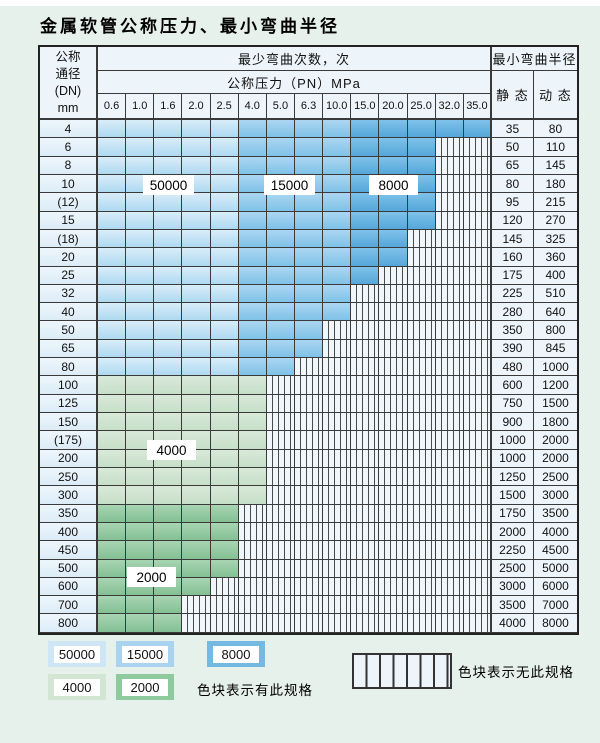 This screenshot has height=743, width=600. What do you see at coordinates (236, 654) in the screenshot?
I see `legend-value: 8000` at bounding box center [236, 654].